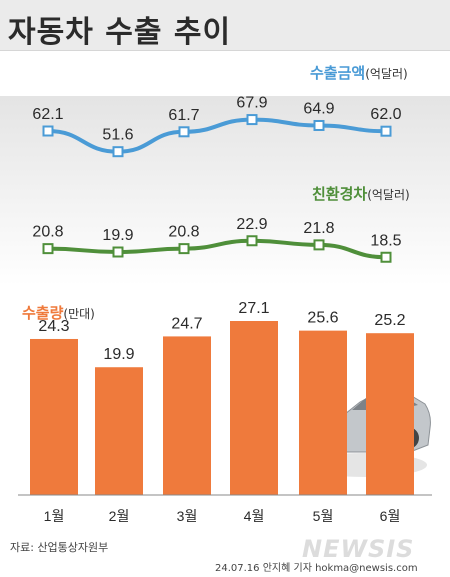 The height and width of the screenshot is (577, 450). I want to click on eco-car-value-label: 19.9, so click(117, 235).